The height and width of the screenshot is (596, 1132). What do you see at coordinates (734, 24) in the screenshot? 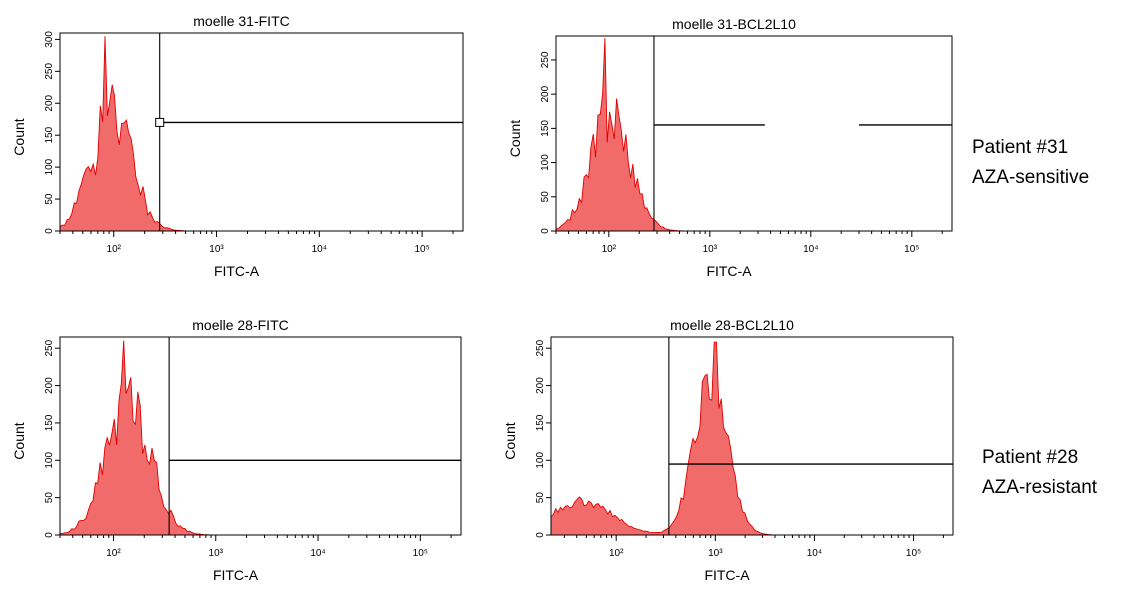
I see `chart-title: moelle 31-BCL2L10` at bounding box center [734, 24].